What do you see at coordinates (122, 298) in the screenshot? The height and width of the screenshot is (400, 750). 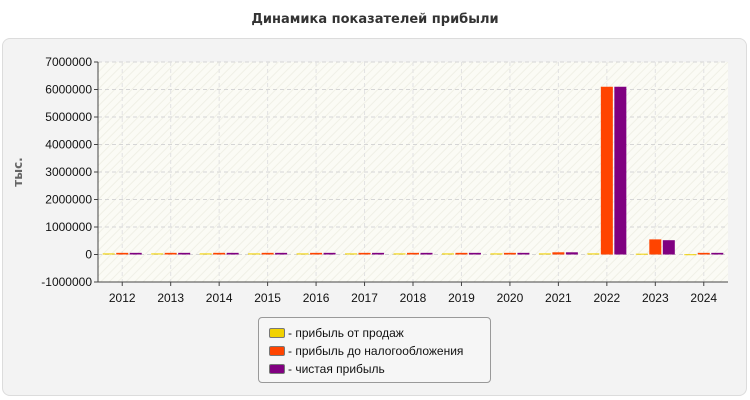 I see `x-tick-label: 2012` at bounding box center [122, 298].